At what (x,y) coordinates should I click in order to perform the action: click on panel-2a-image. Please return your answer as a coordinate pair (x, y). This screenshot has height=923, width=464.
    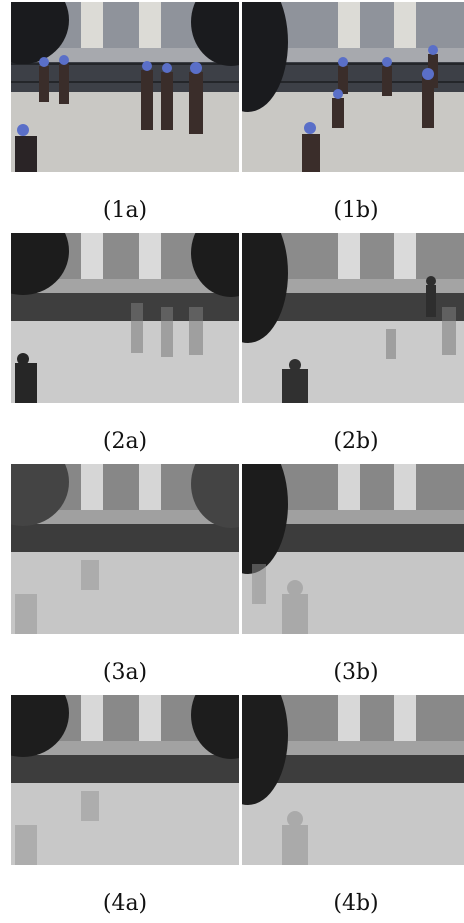
    Looking at the image, I should click on (125, 318).